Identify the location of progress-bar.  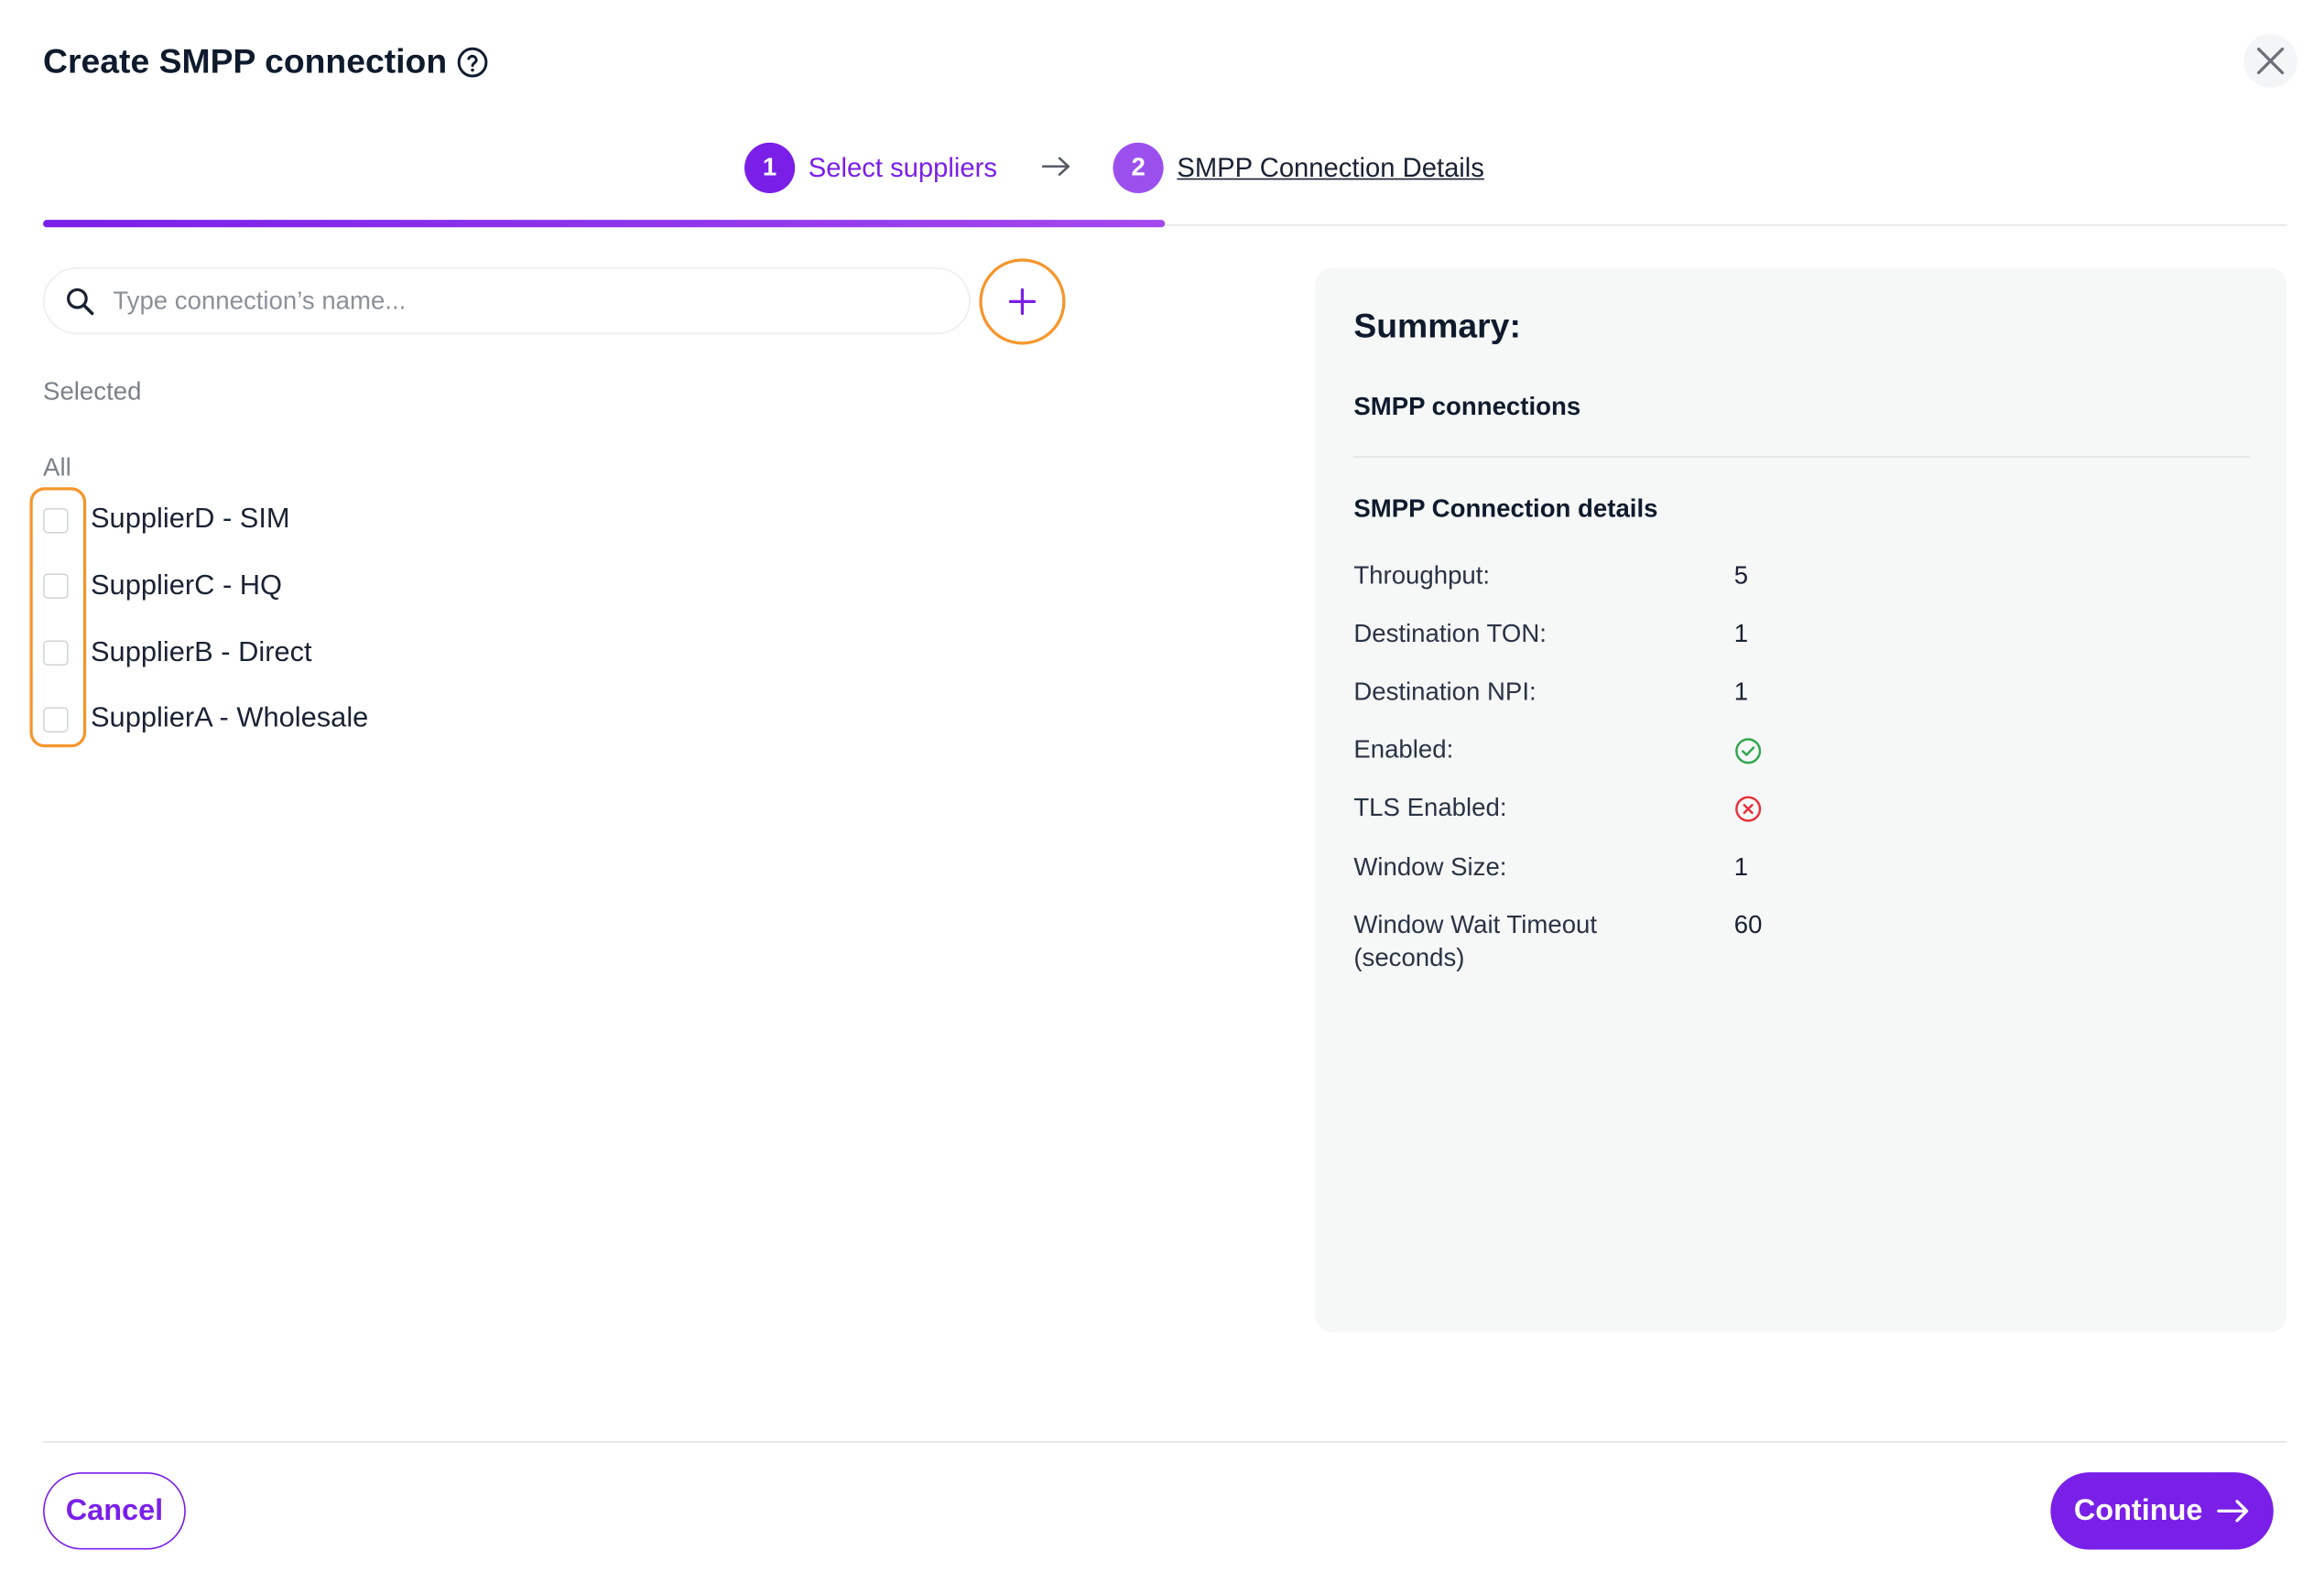
(605, 224).